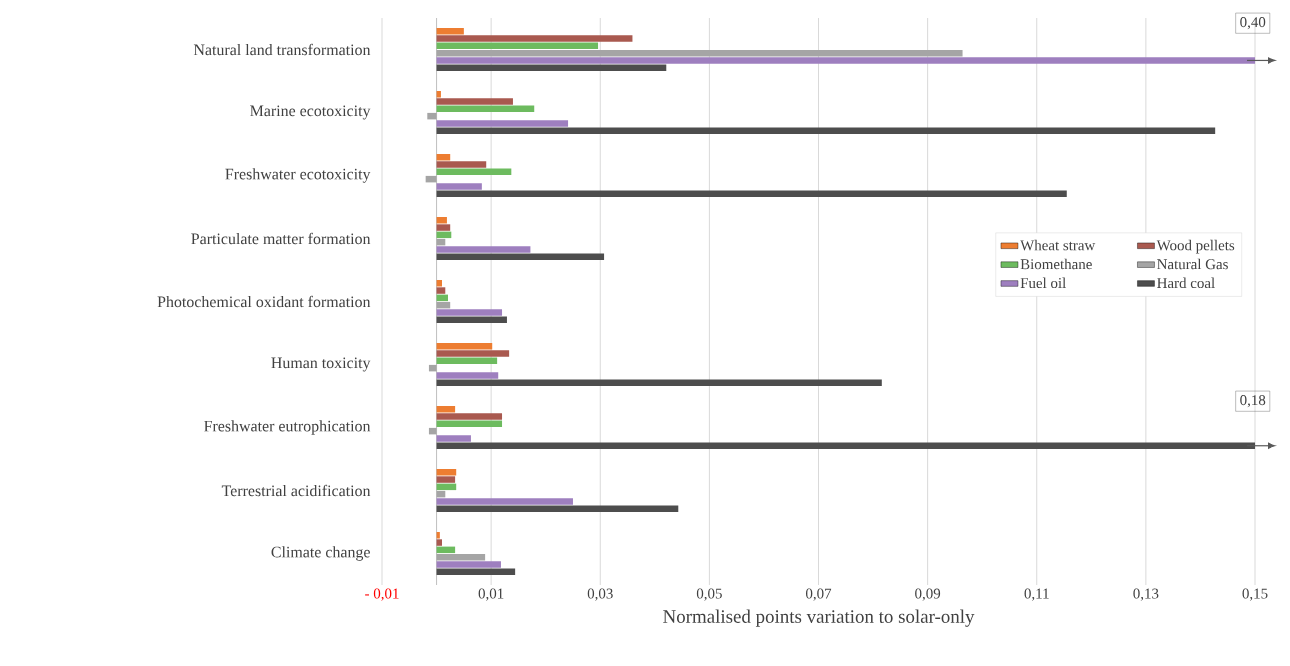 The image size is (1290, 666). What do you see at coordinates (1195, 246) in the screenshot?
I see `legend-label: Wood pellets` at bounding box center [1195, 246].